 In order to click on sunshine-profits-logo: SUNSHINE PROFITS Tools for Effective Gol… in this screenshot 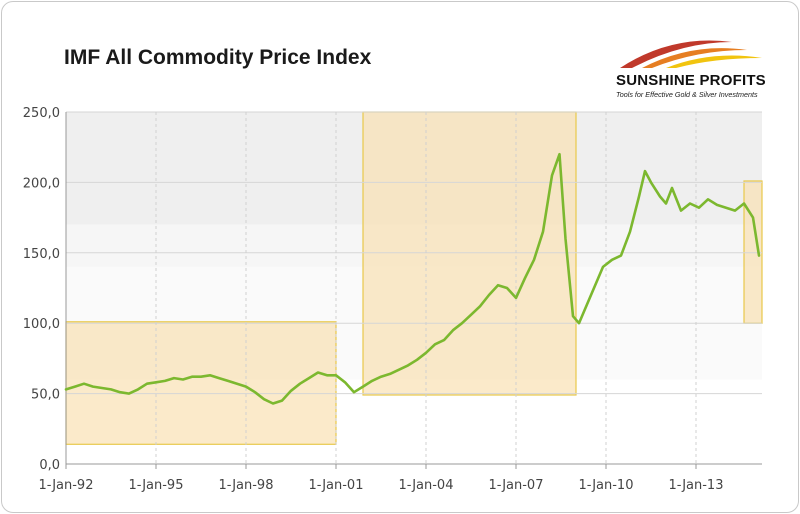, I will do `click(687, 68)`.